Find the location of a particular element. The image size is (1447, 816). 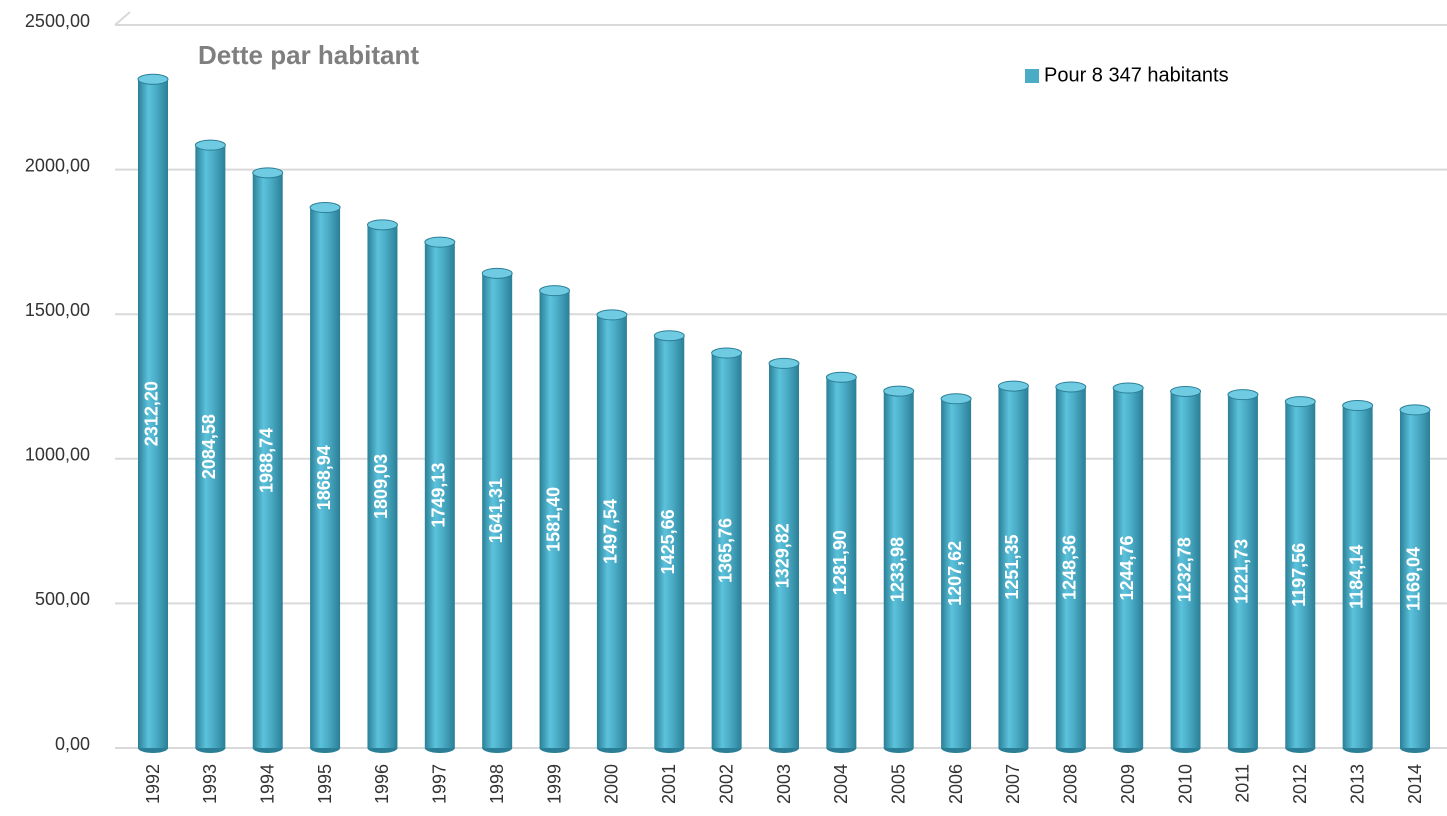

value-label: 1365,76 is located at coordinates (725, 550).